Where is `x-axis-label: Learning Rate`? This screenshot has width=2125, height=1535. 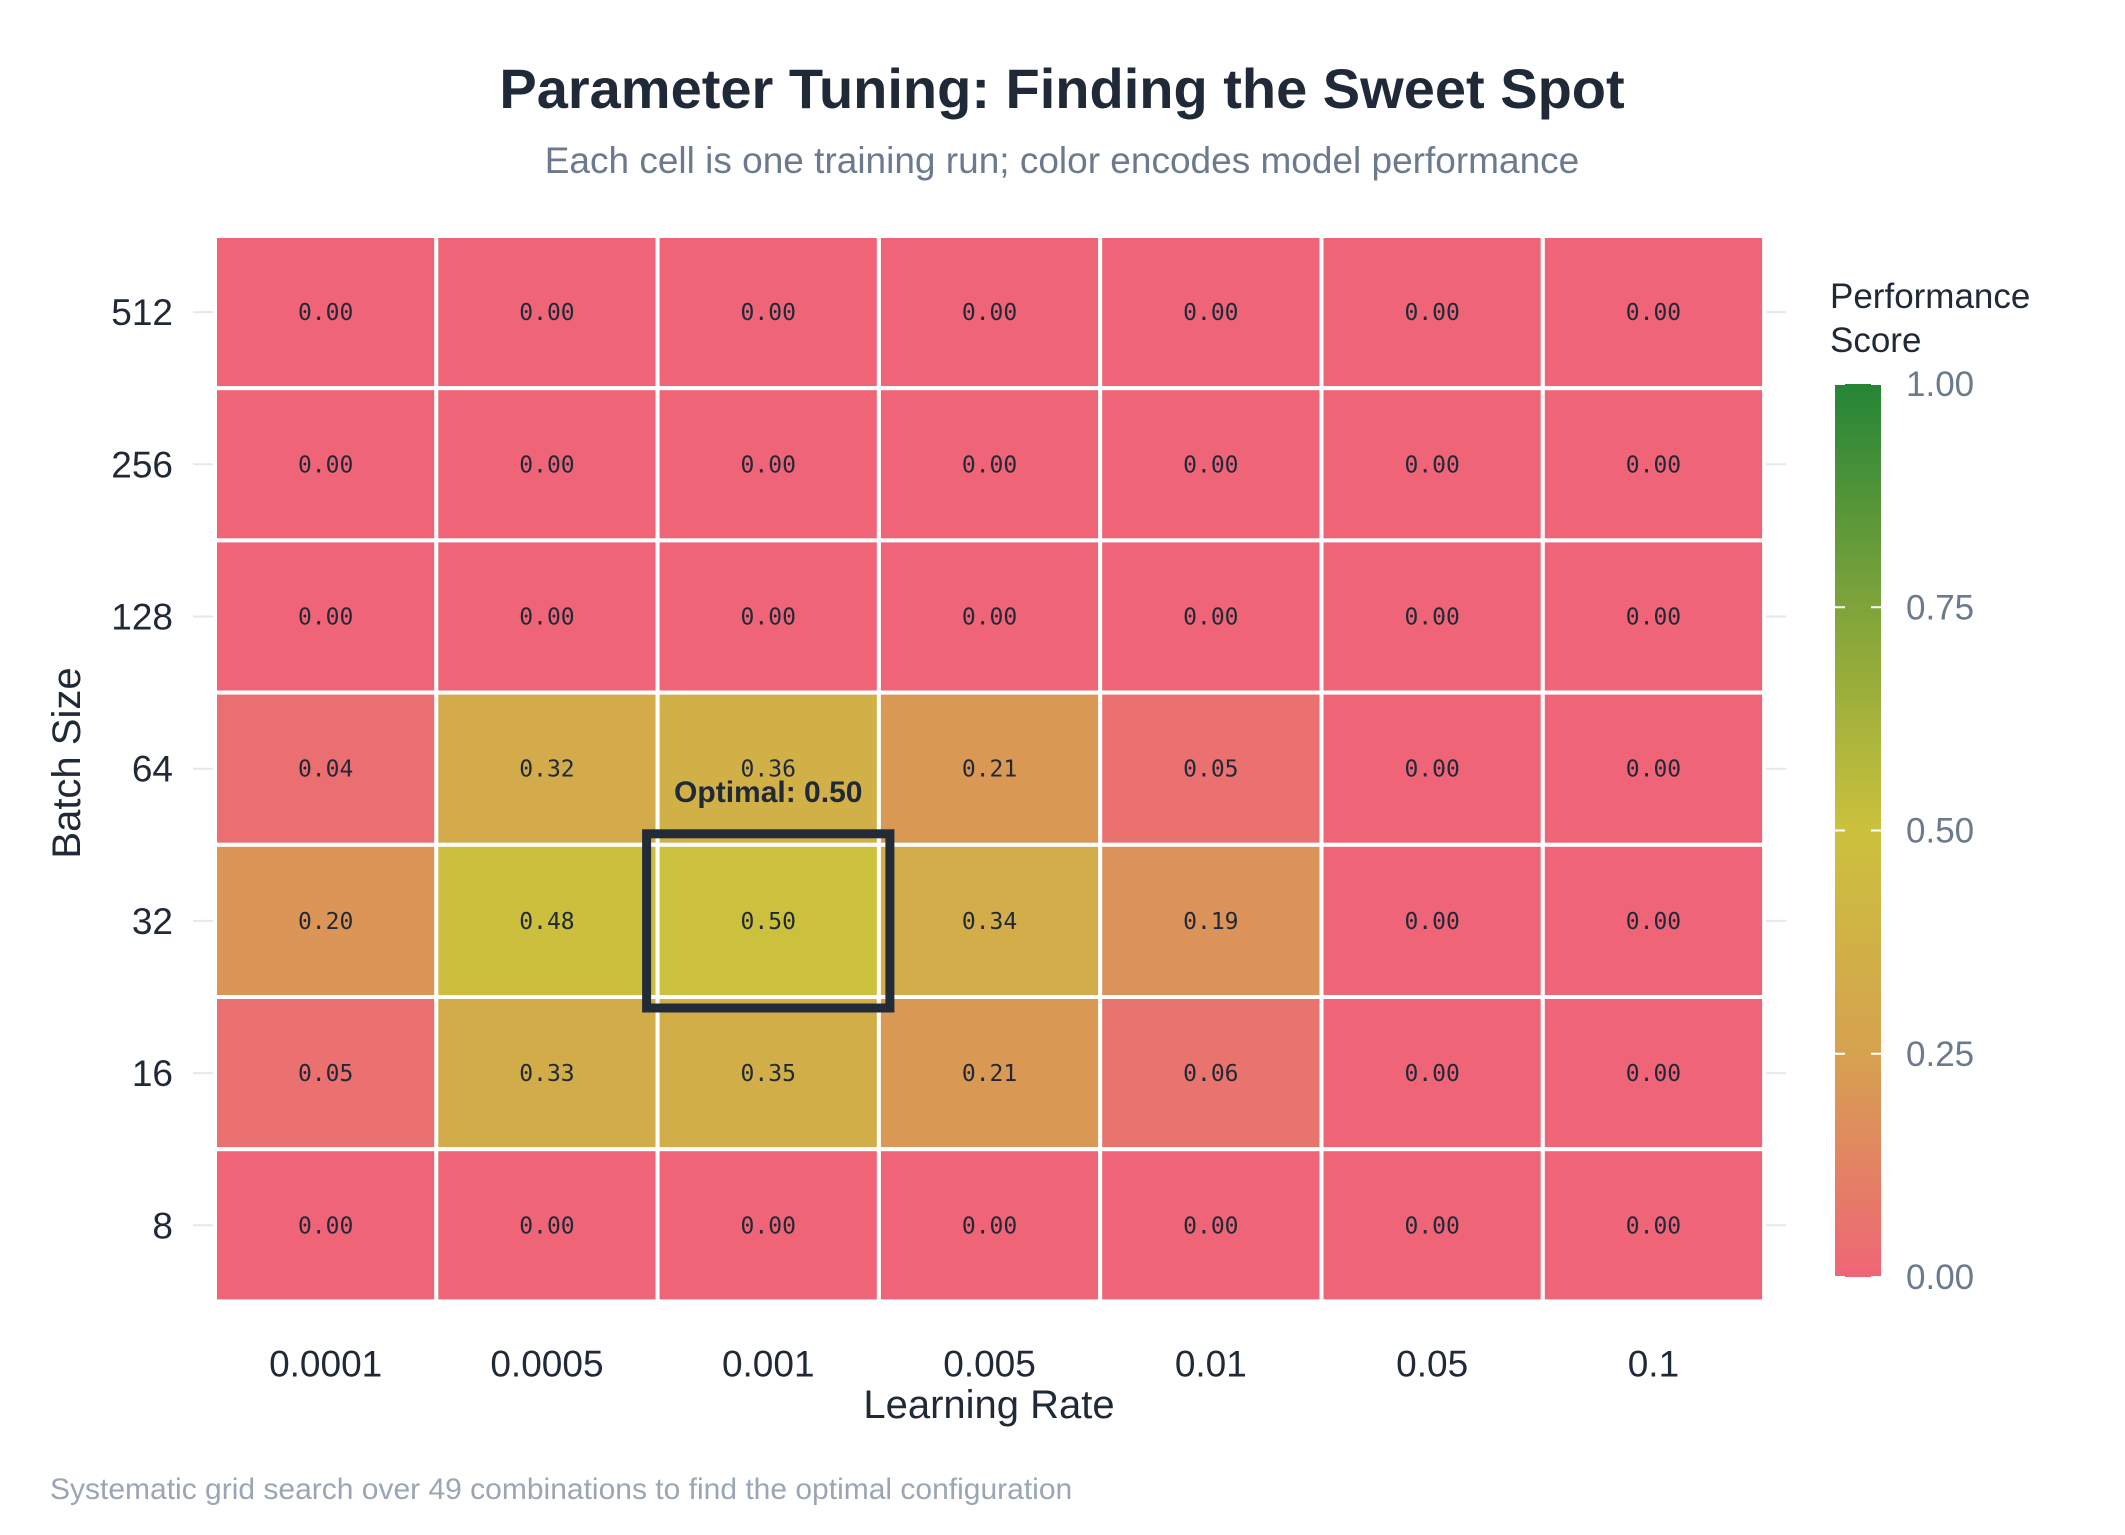 x-axis-label: Learning Rate is located at coordinates (988, 1405).